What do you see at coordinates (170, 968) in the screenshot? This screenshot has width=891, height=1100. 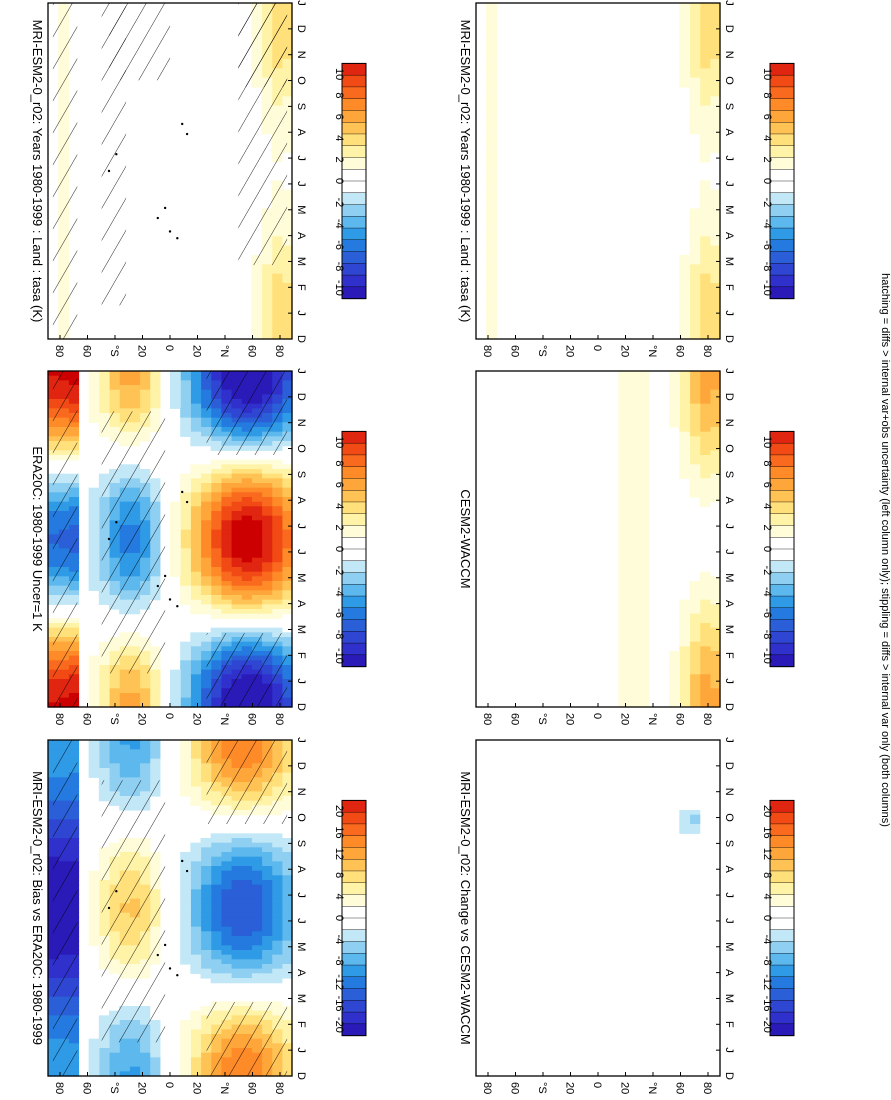 I see `stipple-dot` at bounding box center [170, 968].